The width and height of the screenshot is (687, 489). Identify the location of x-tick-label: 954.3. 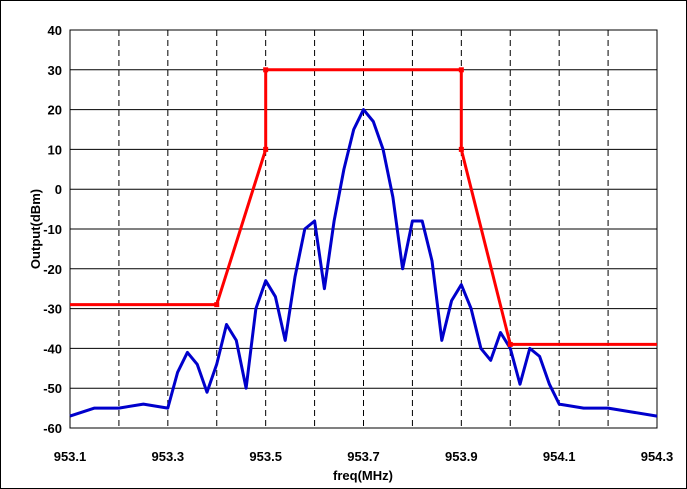
(657, 456).